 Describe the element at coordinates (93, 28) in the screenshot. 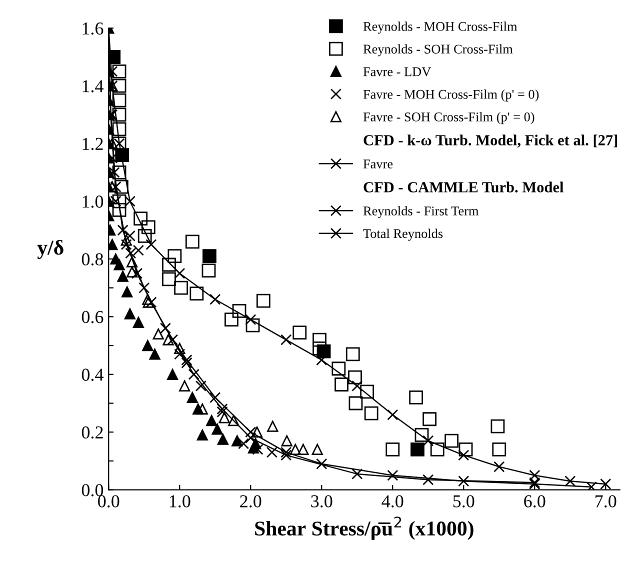

I see `y-tick-label: 1.6` at that location.